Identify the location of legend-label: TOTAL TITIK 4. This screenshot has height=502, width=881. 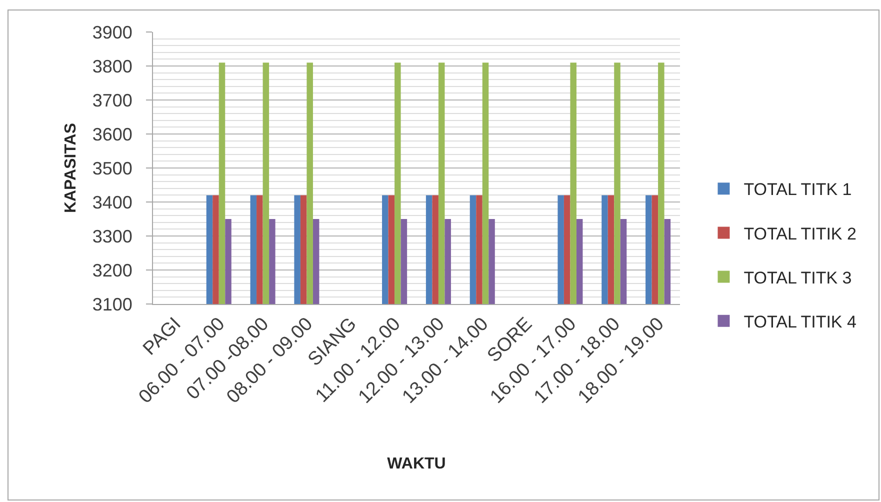
(800, 322).